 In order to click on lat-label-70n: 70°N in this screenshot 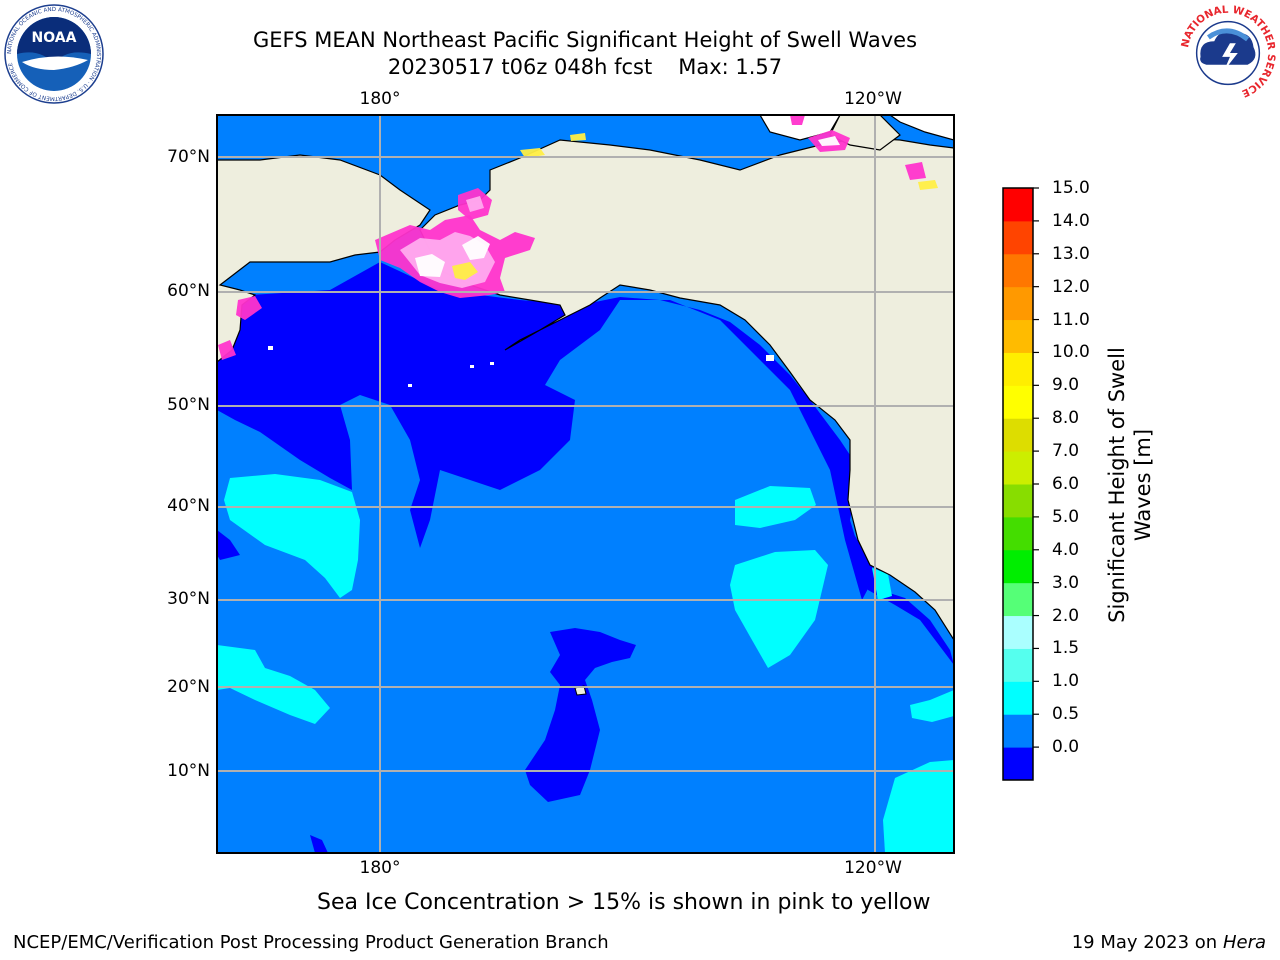, I will do `click(188, 157)`.